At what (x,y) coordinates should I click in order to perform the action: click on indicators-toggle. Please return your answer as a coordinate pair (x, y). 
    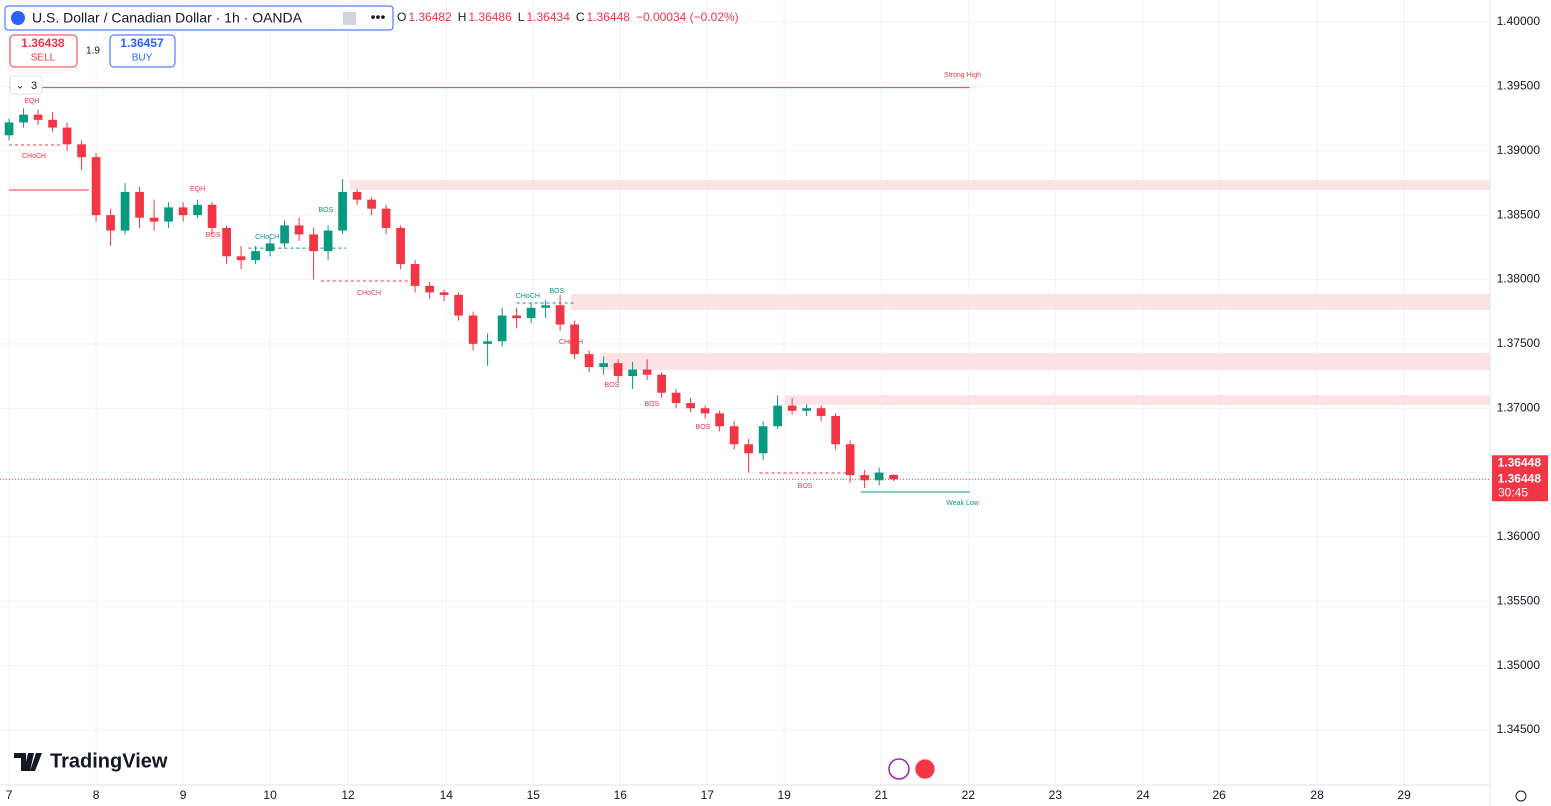
    Looking at the image, I should click on (26, 85).